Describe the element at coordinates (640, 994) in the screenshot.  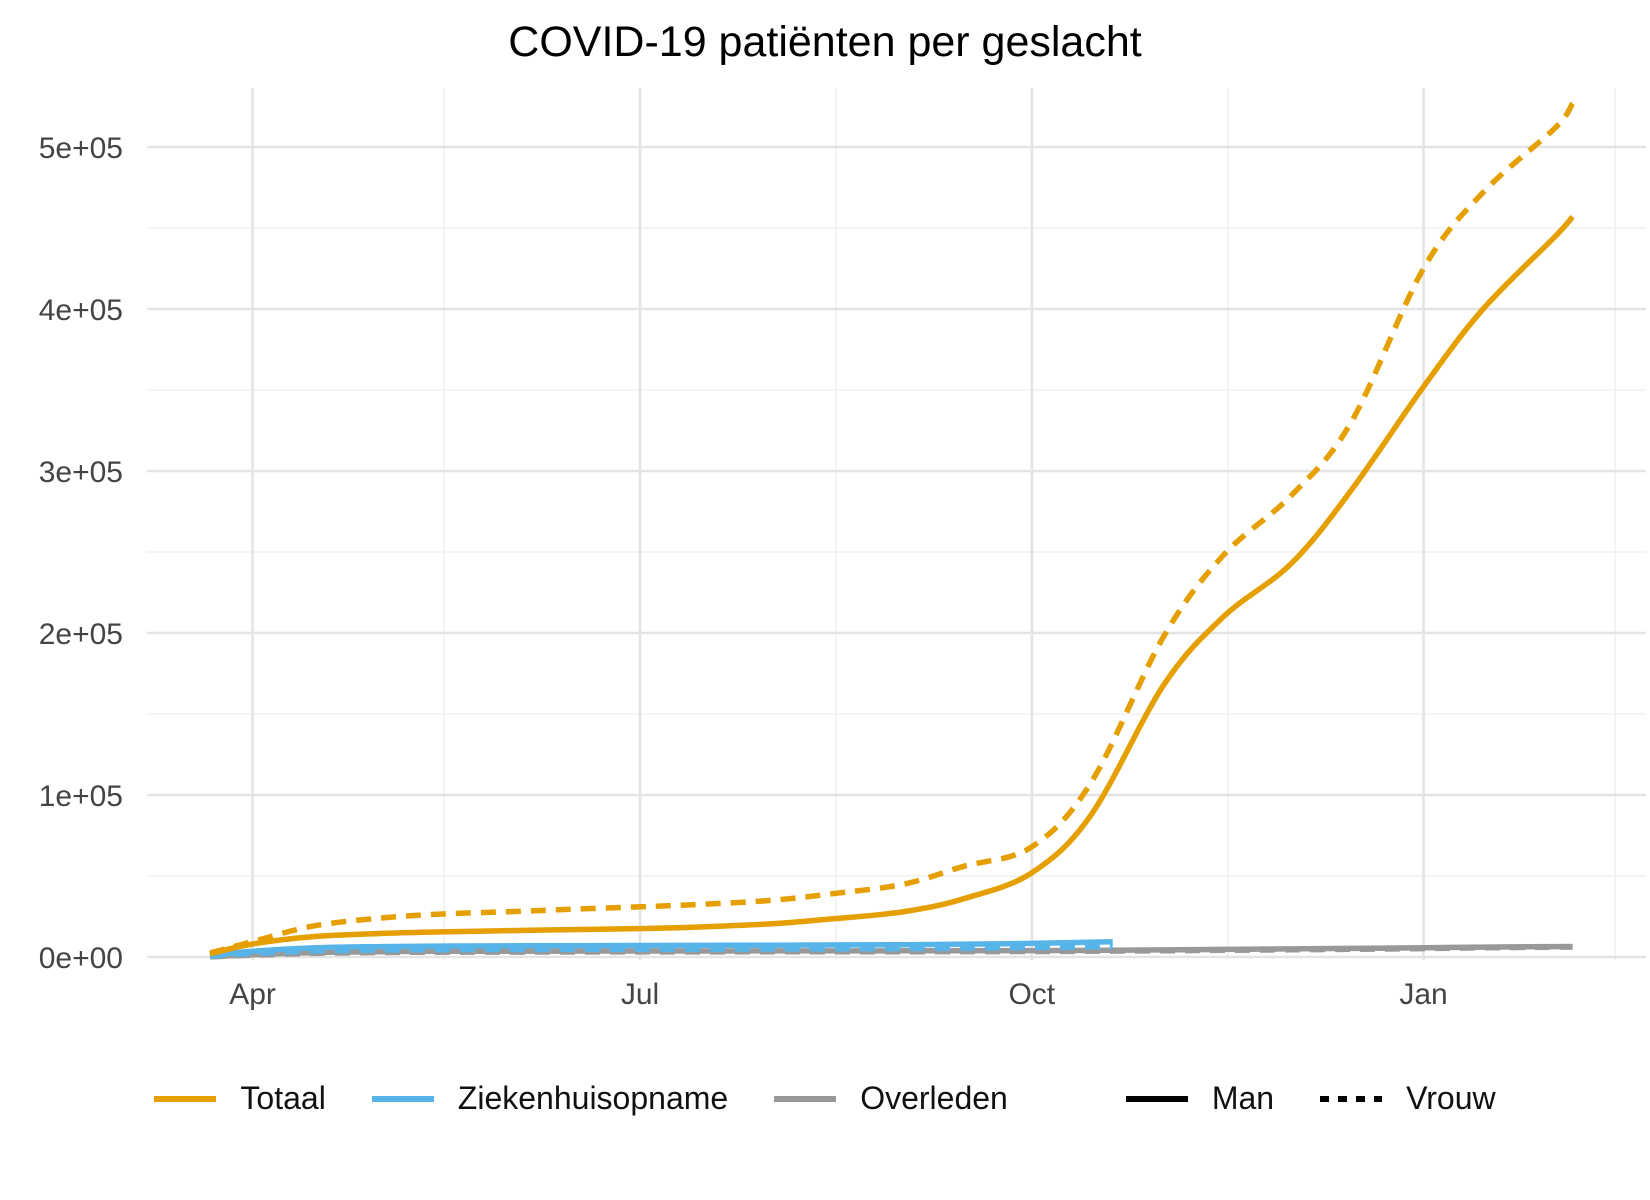
I see `x-tick-label: Jul` at that location.